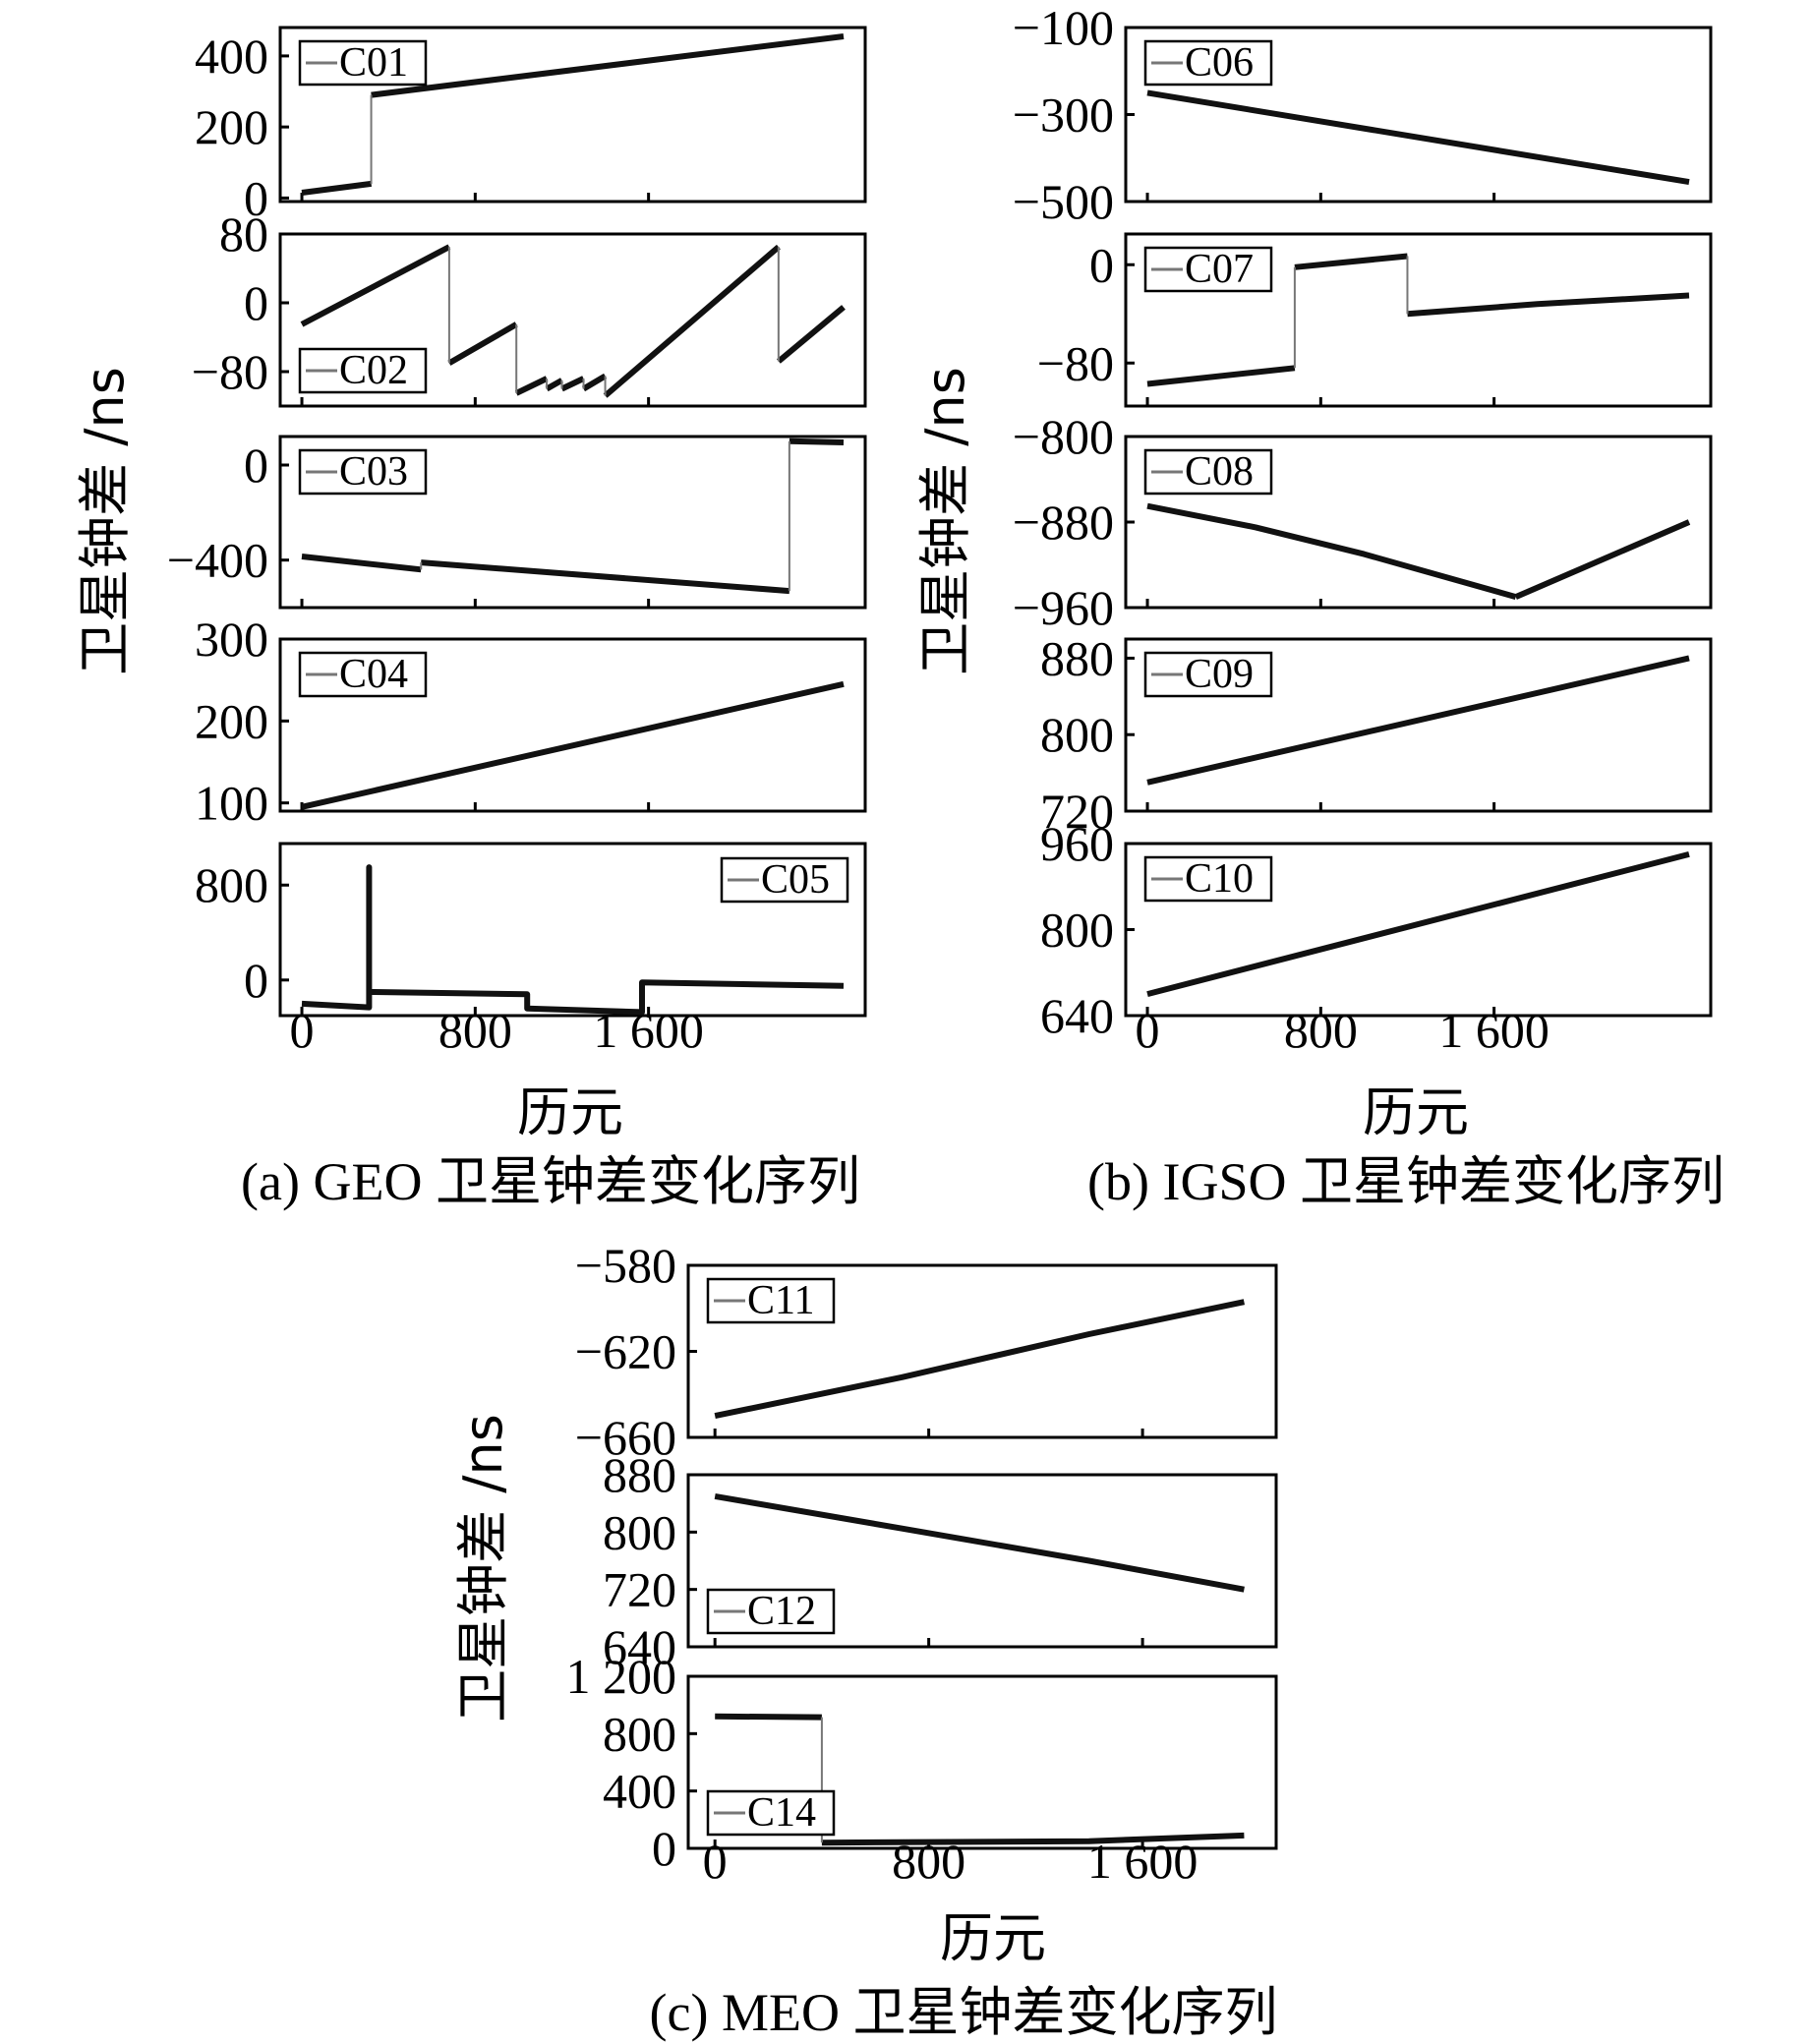 Image resolution: width=1812 pixels, height=2044 pixels. I want to click on y-tick-label: −400, so click(217, 560).